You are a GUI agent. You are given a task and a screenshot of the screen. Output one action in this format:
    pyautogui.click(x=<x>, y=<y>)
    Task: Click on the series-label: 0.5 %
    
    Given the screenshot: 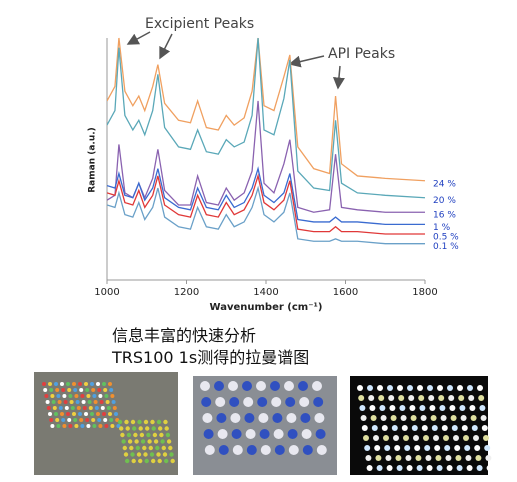 What is the action you would take?
    pyautogui.click(x=446, y=238)
    